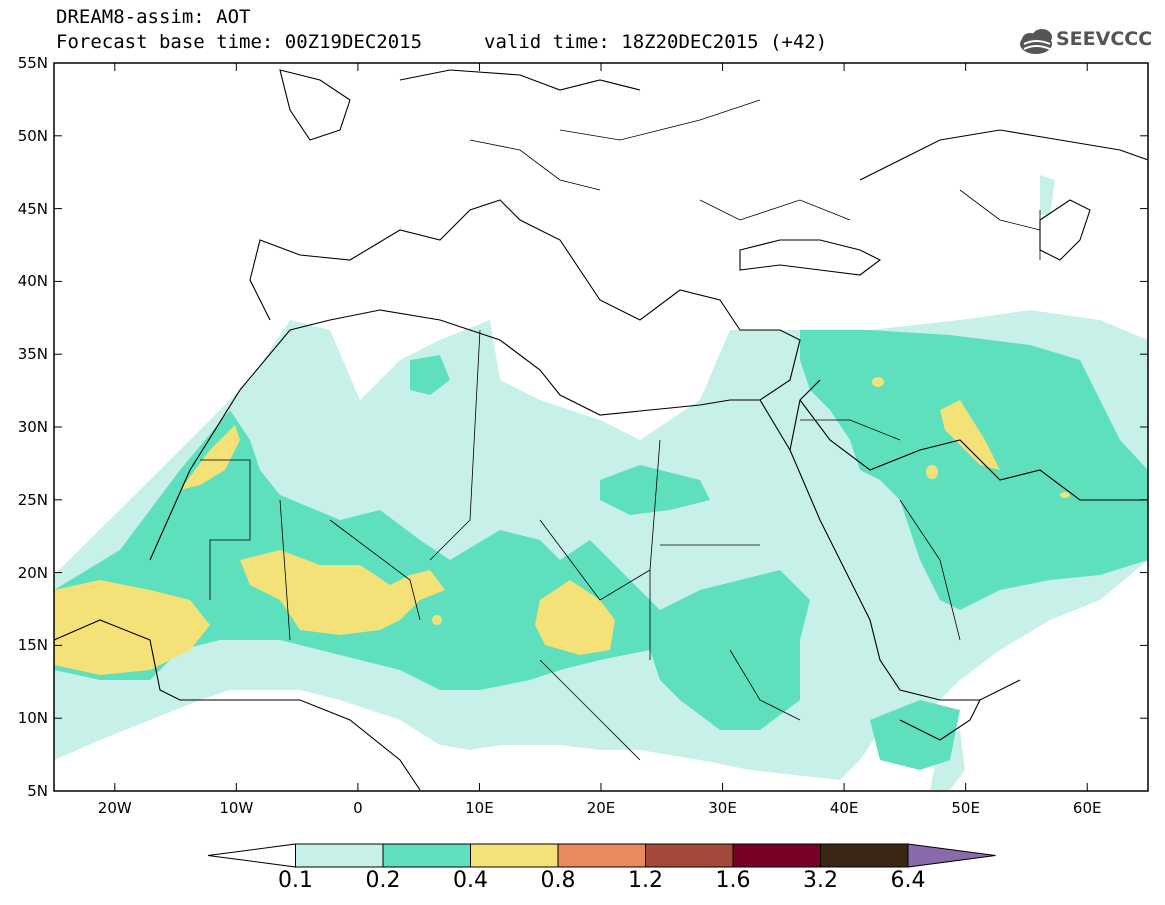 The height and width of the screenshot is (905, 1165). What do you see at coordinates (32, 572) in the screenshot?
I see `lat-label: 20N` at bounding box center [32, 572].